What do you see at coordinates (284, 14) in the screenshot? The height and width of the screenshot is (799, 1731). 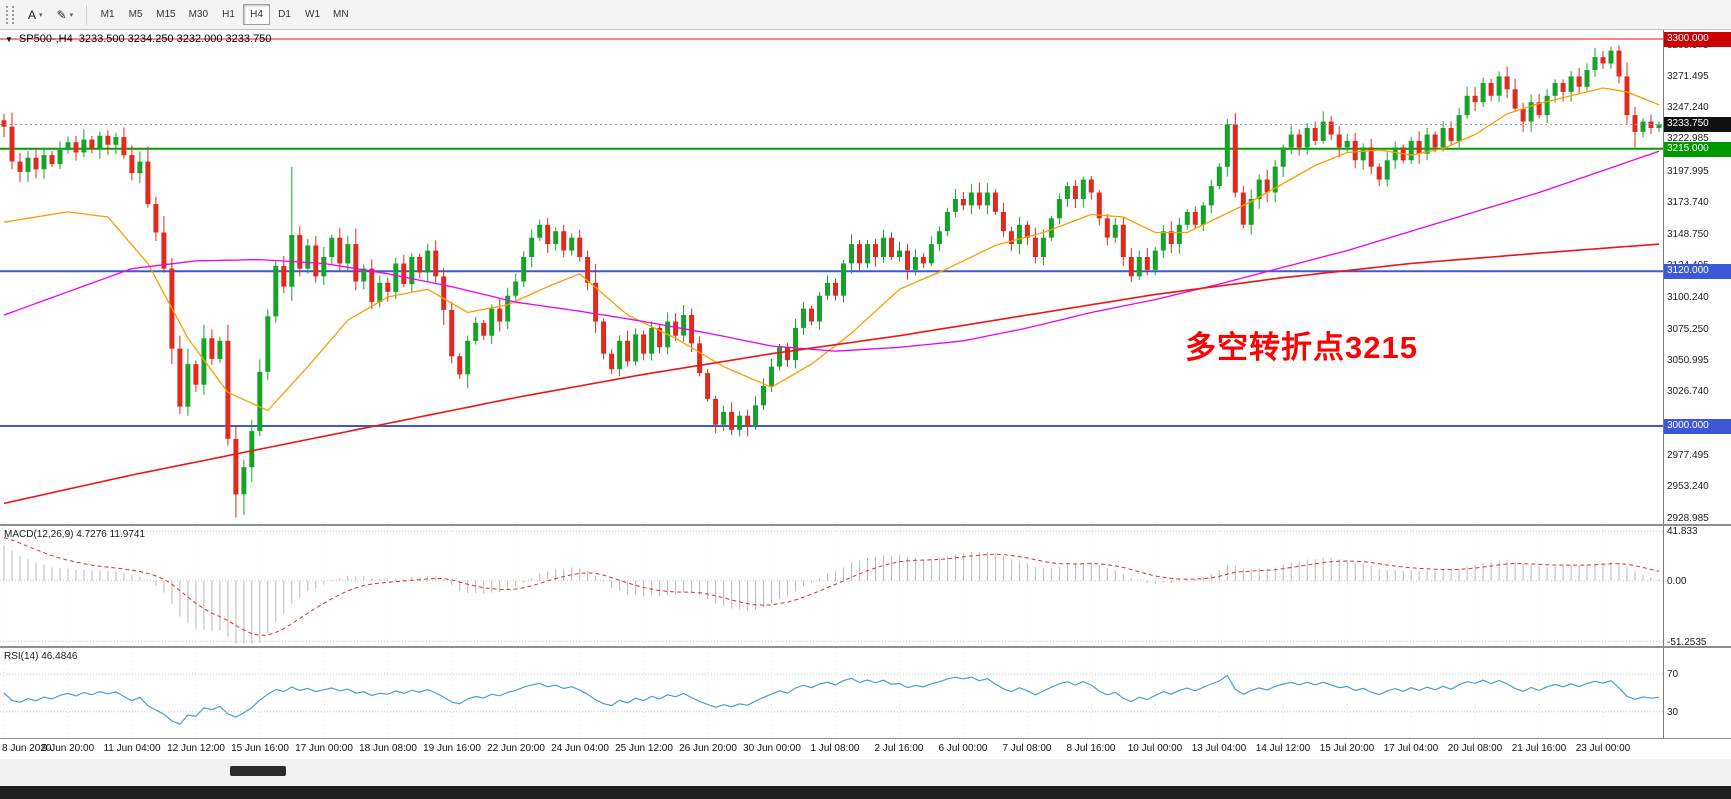 I see `timeframe-d1-button: D1` at bounding box center [284, 14].